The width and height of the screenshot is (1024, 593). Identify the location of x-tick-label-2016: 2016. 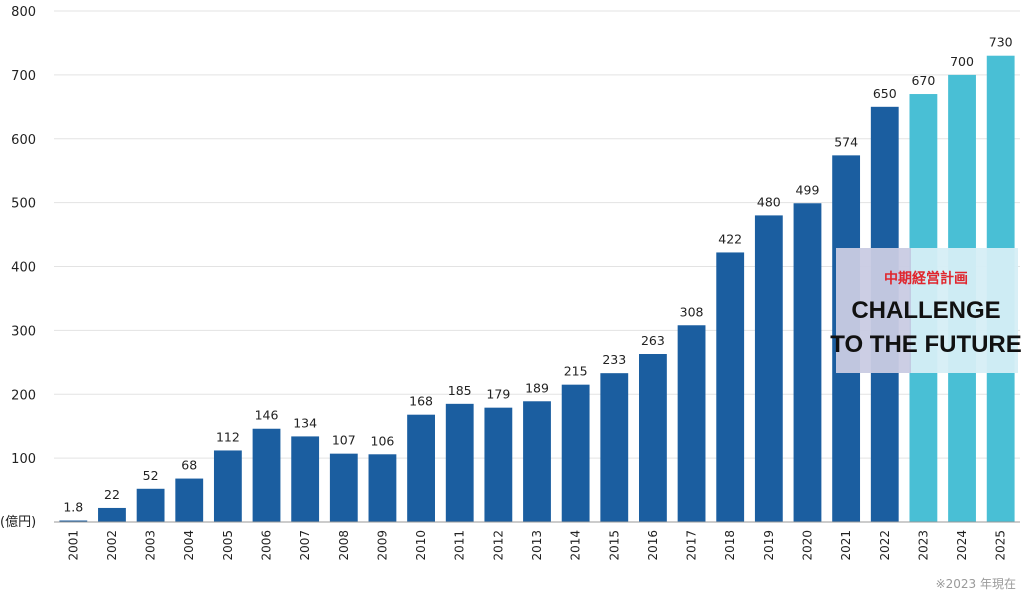
(653, 545).